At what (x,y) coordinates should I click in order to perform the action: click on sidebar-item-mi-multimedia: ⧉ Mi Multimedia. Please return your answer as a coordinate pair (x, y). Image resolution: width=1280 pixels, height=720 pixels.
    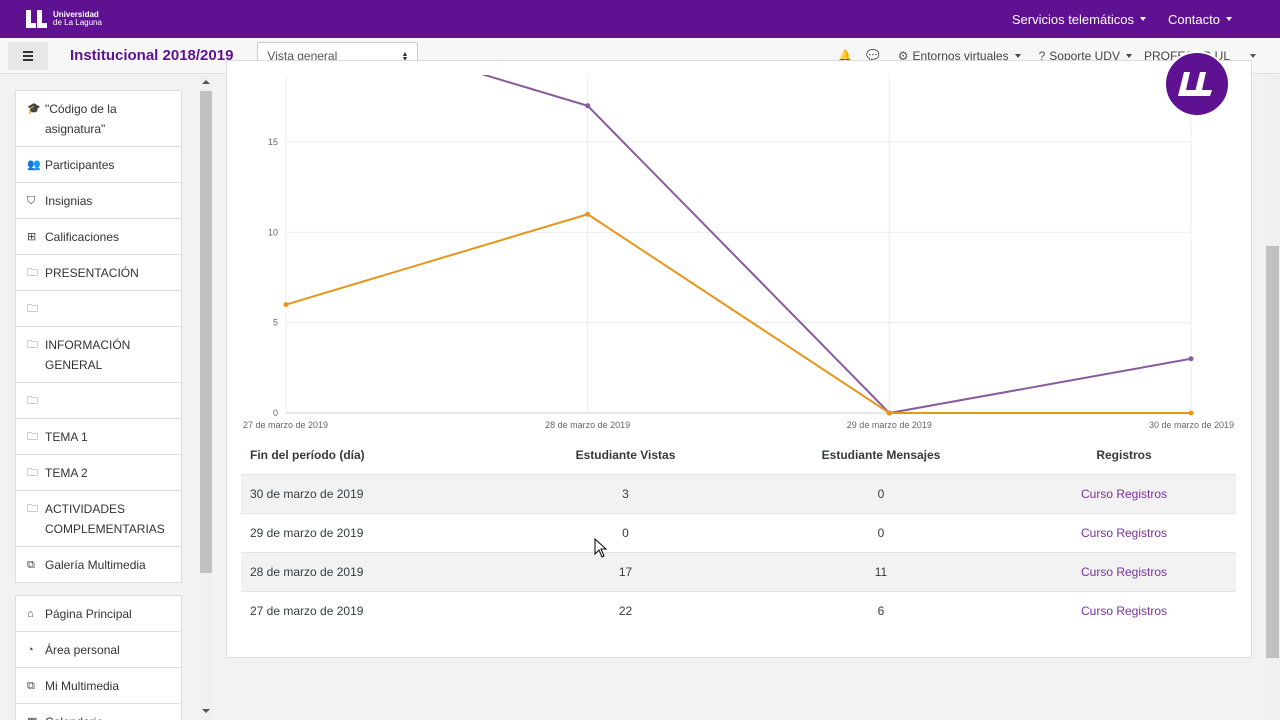
    Looking at the image, I should click on (98, 686).